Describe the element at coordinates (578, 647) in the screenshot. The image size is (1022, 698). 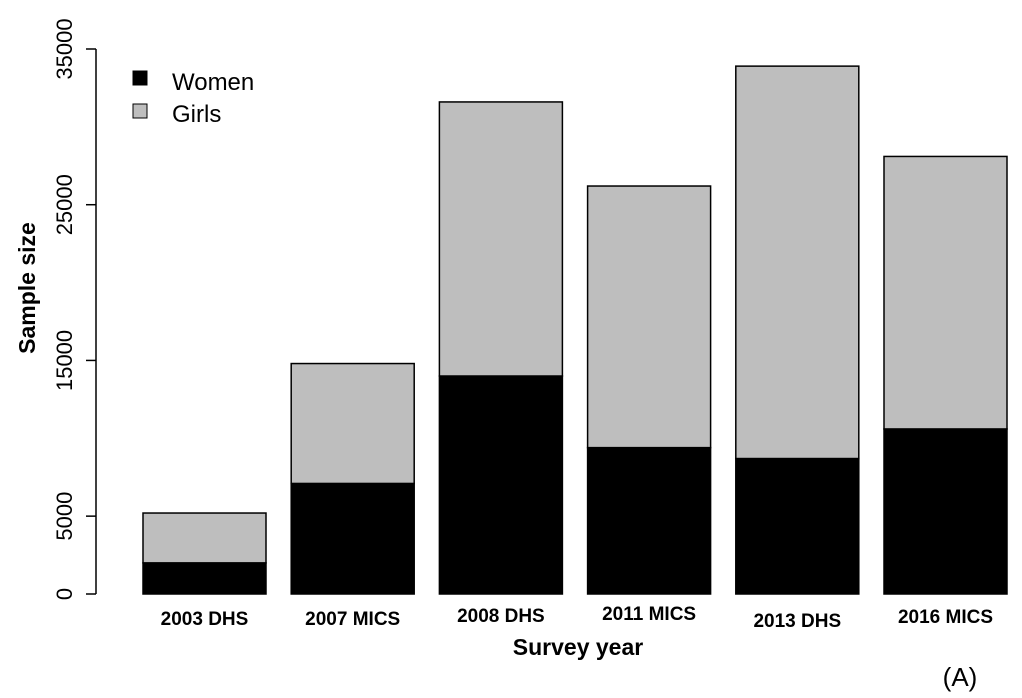
I see `x-axis-title: Survey year` at that location.